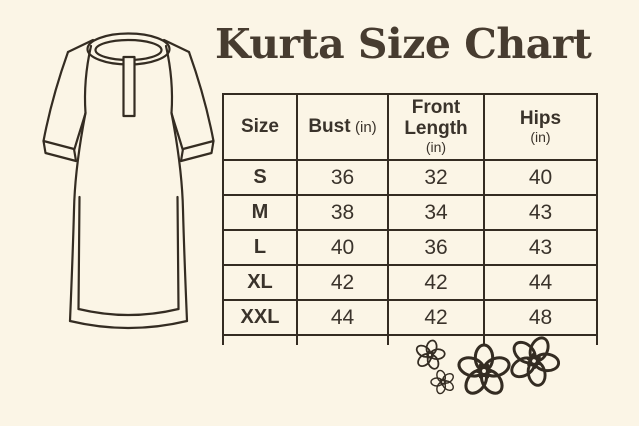 Image resolution: width=639 pixels, height=426 pixels. Describe the element at coordinates (129, 86) in the screenshot. I see `kurta-placket` at that location.